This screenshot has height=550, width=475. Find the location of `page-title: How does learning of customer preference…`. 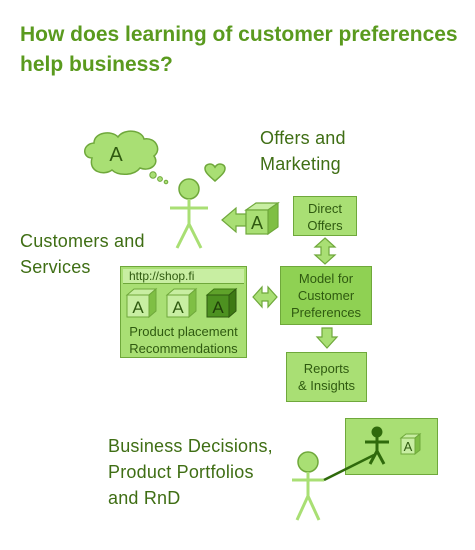

page-title: How does learning of customer preference… is located at coordinates (239, 49).